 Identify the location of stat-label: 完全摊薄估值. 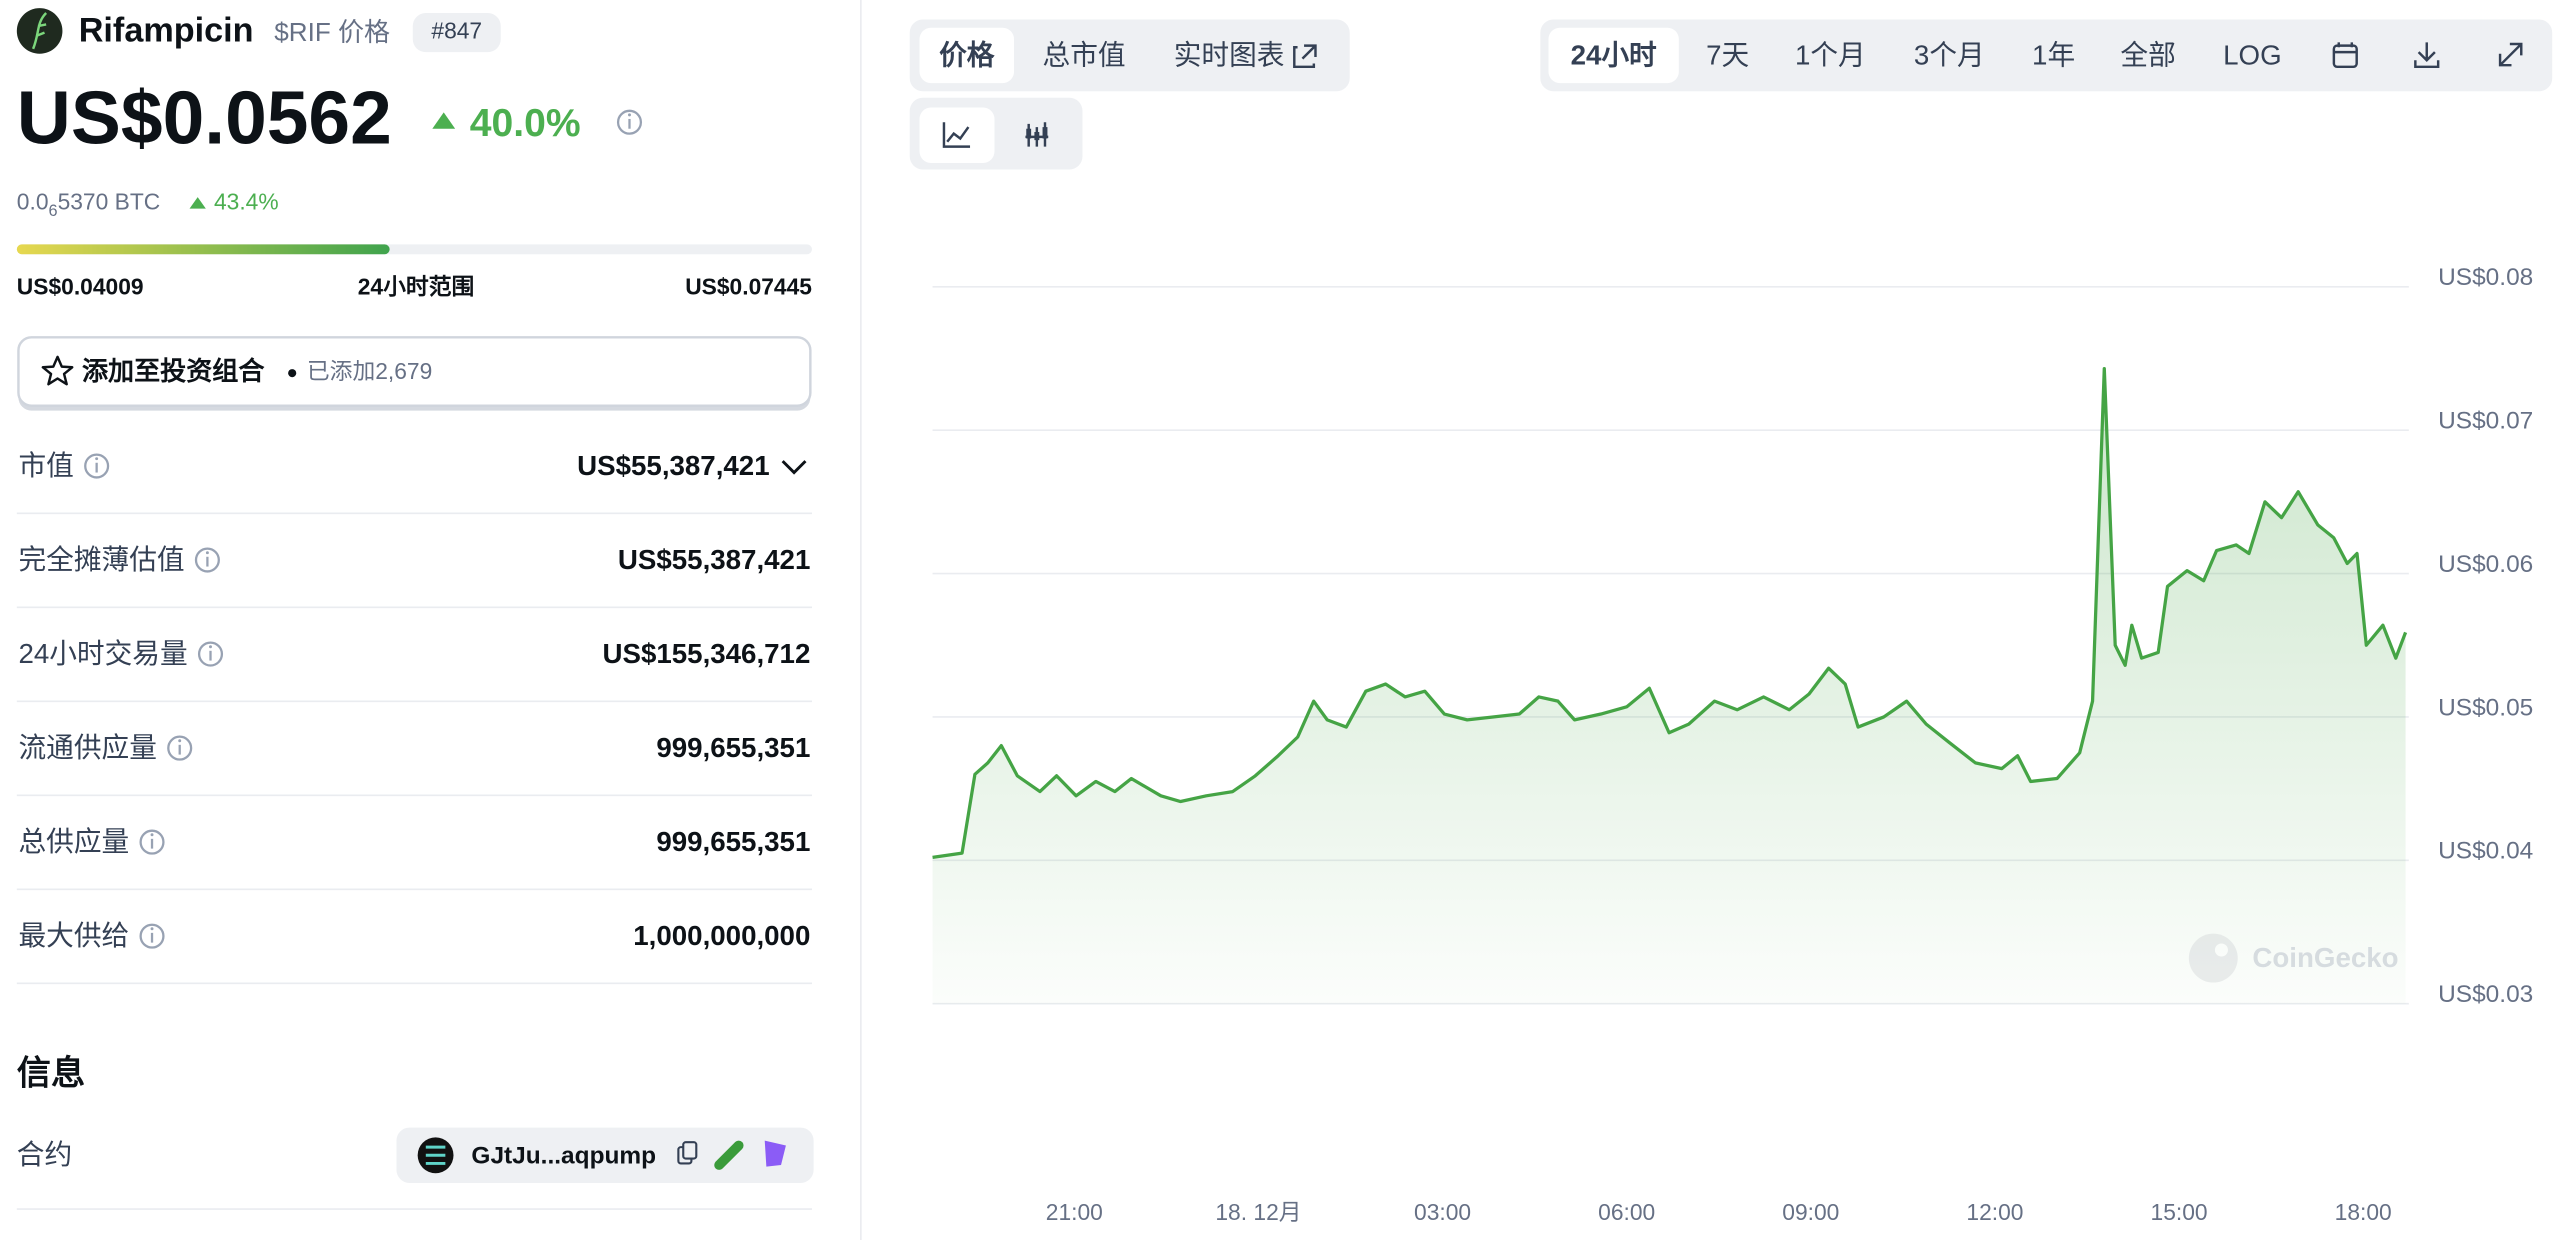
(101, 559).